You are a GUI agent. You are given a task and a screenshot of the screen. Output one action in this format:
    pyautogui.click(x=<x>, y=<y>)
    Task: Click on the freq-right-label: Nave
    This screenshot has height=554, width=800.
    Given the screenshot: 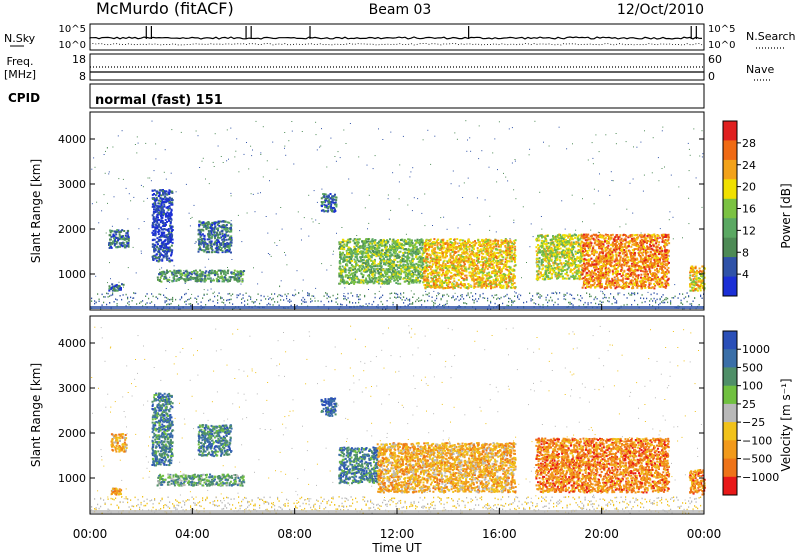 What is the action you would take?
    pyautogui.click(x=760, y=69)
    